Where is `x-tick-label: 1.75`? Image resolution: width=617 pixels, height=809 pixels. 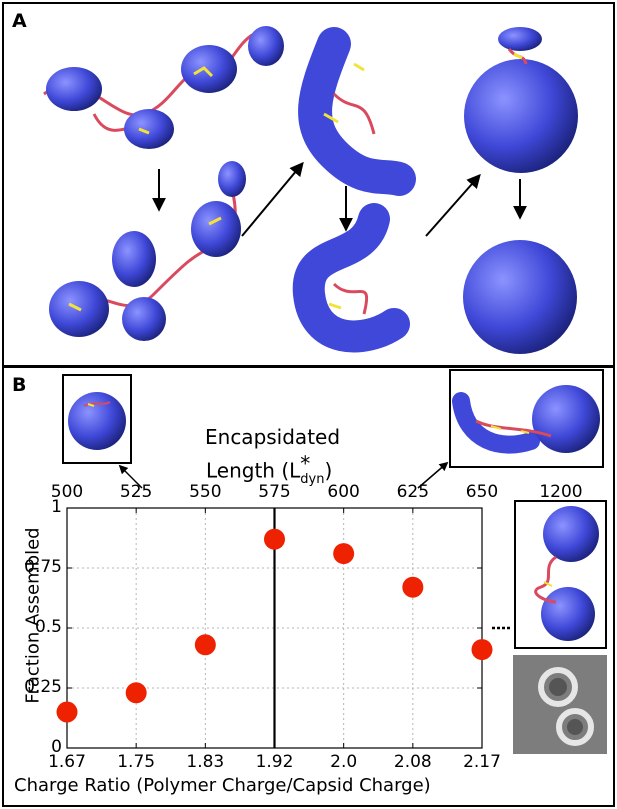
x-tick-label: 1.75 is located at coordinates (136, 762).